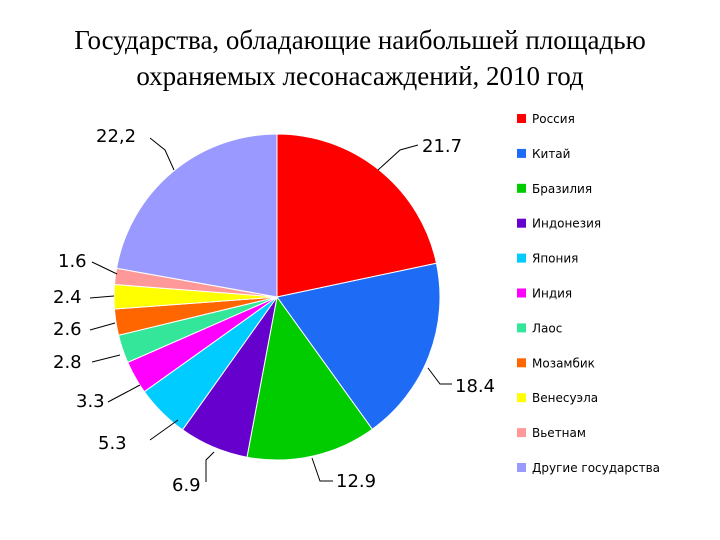  I want to click on data-label-9: 2.4, so click(67, 297).